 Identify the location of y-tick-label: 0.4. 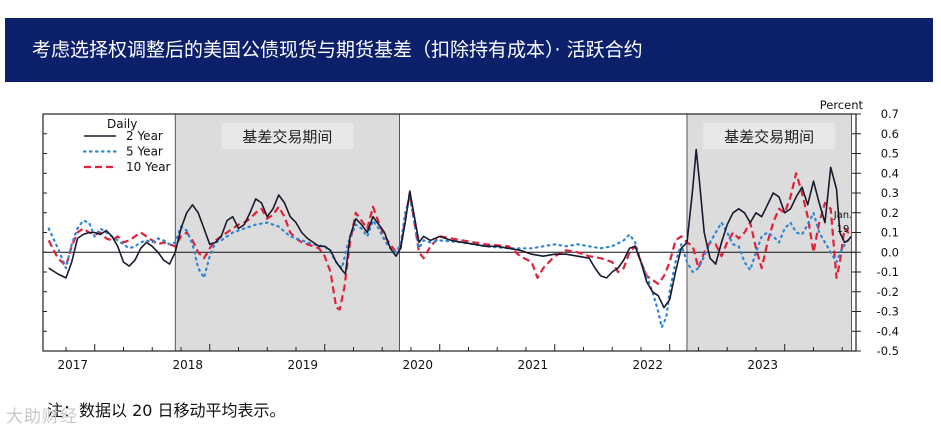
(890, 173).